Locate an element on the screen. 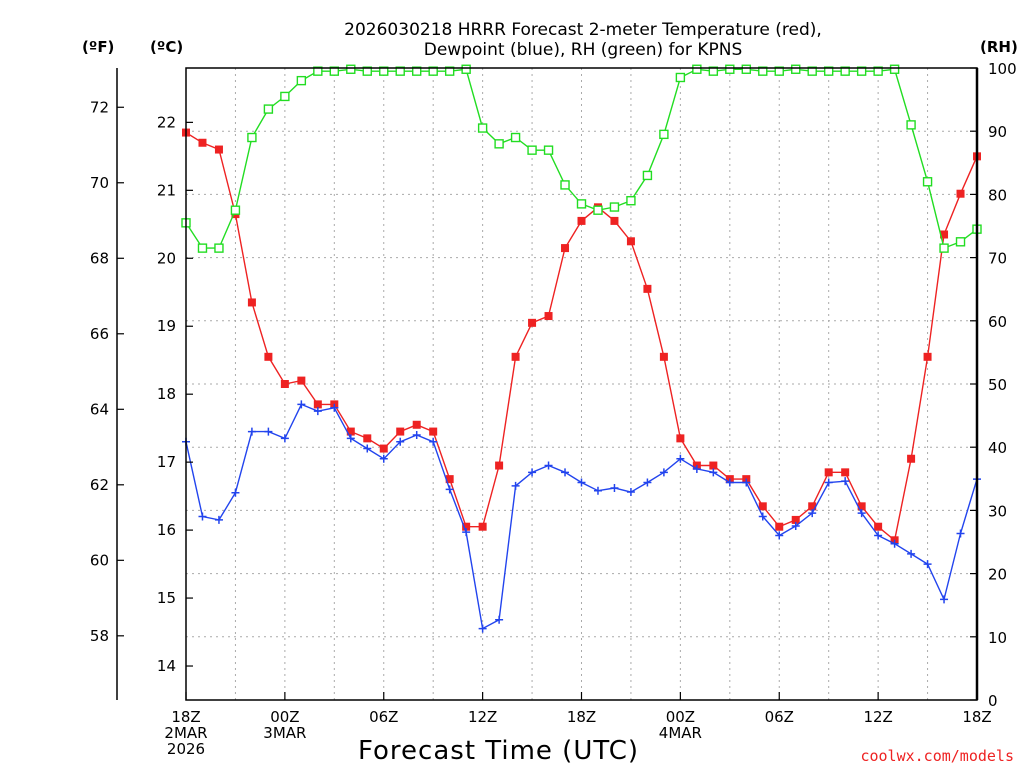  x-tick-label: 06Z is located at coordinates (779, 717).